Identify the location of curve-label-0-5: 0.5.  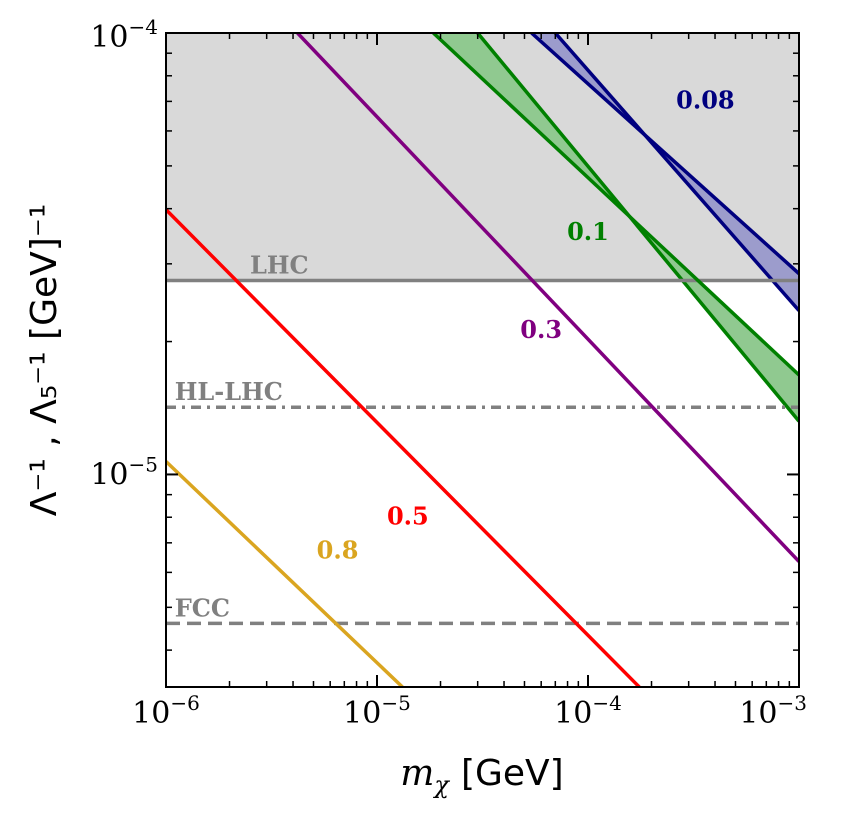
(408, 516).